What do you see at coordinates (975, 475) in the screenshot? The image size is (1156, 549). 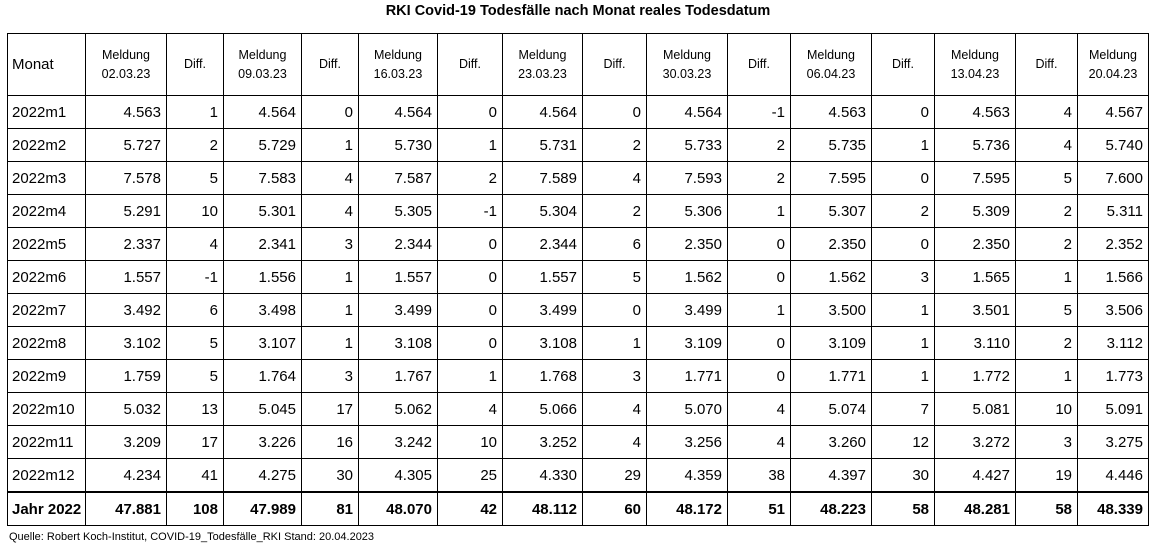 I see `meldung-cell: 4.427` at bounding box center [975, 475].